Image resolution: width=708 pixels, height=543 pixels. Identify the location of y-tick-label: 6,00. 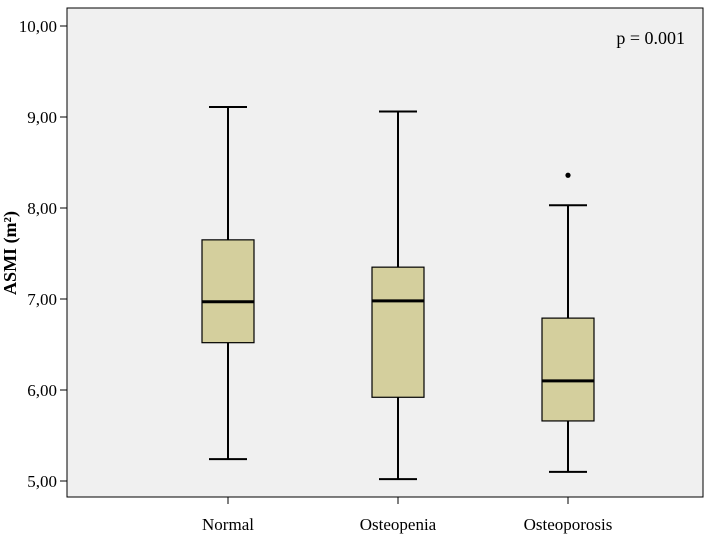
(42, 390).